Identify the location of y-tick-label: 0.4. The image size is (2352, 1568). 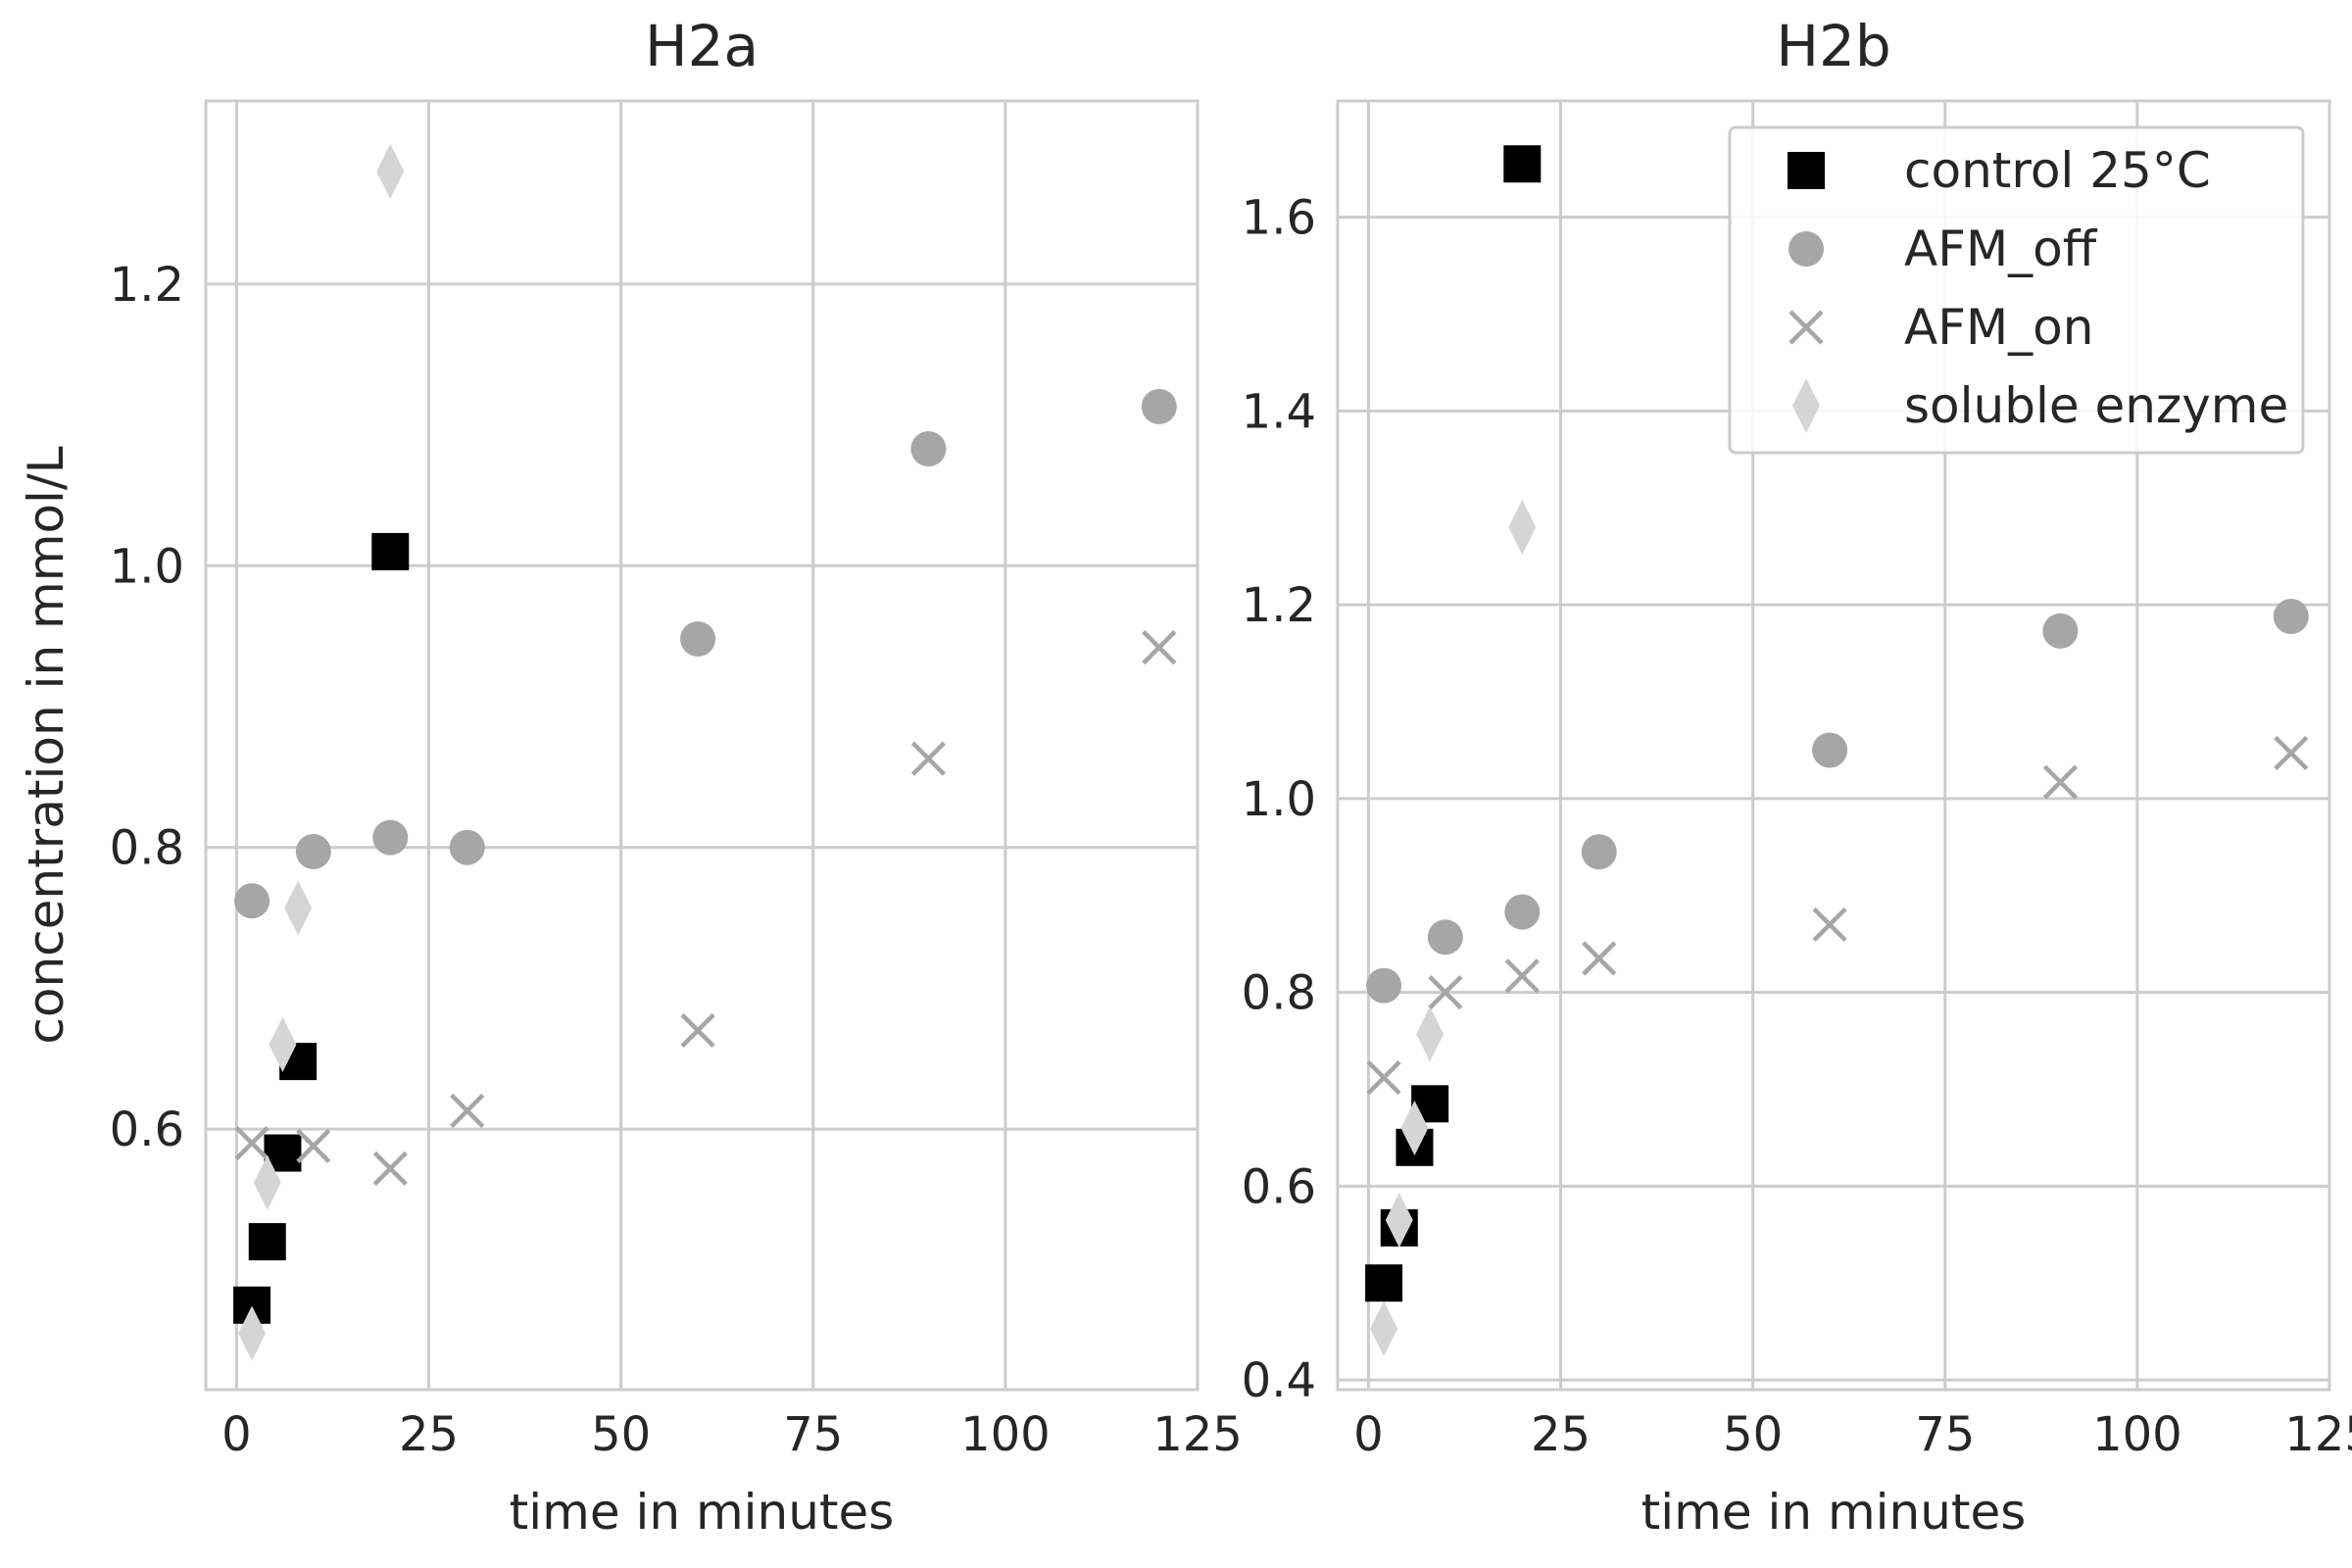
(1279, 1380).